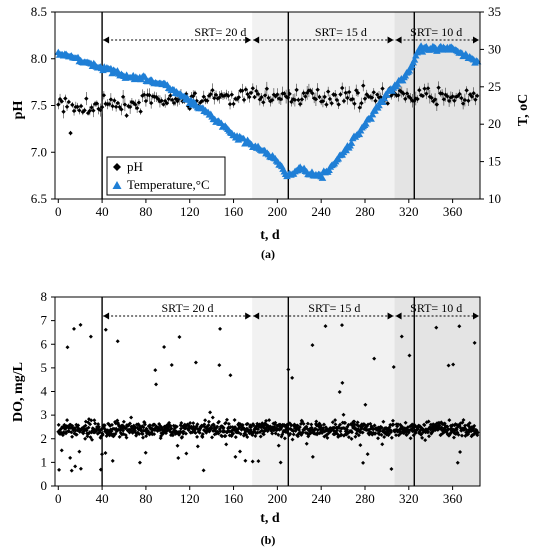  What do you see at coordinates (291, 310) in the screenshot?
I see `srt-annotations: SRT= 20 d SRT= 15 d SRT= 10 d` at bounding box center [291, 310].